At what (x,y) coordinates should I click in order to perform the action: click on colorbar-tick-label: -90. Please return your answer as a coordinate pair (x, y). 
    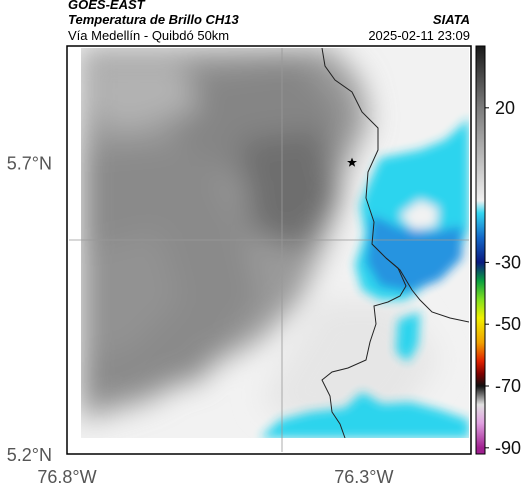
    Looking at the image, I should click on (508, 448).